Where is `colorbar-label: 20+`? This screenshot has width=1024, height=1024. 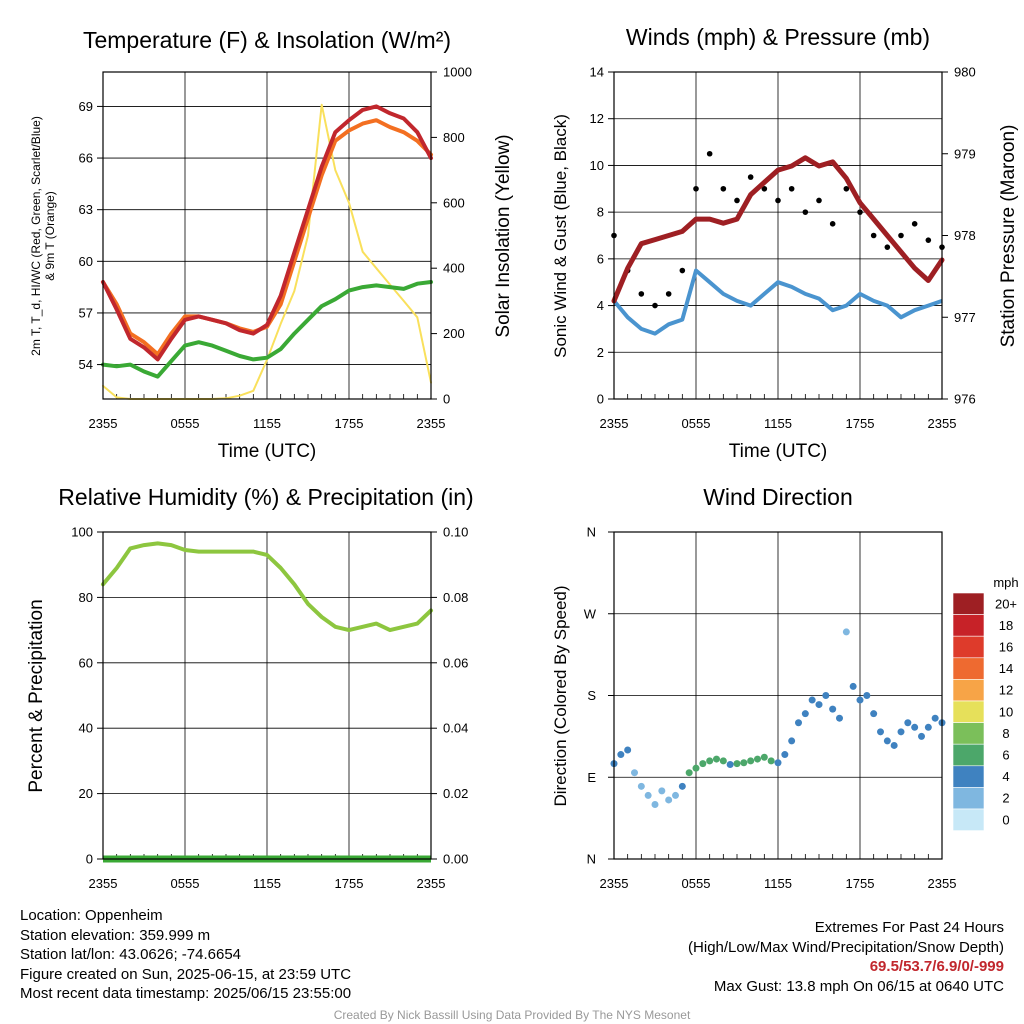
colorbar-label: 20+ is located at coordinates (1006, 603).